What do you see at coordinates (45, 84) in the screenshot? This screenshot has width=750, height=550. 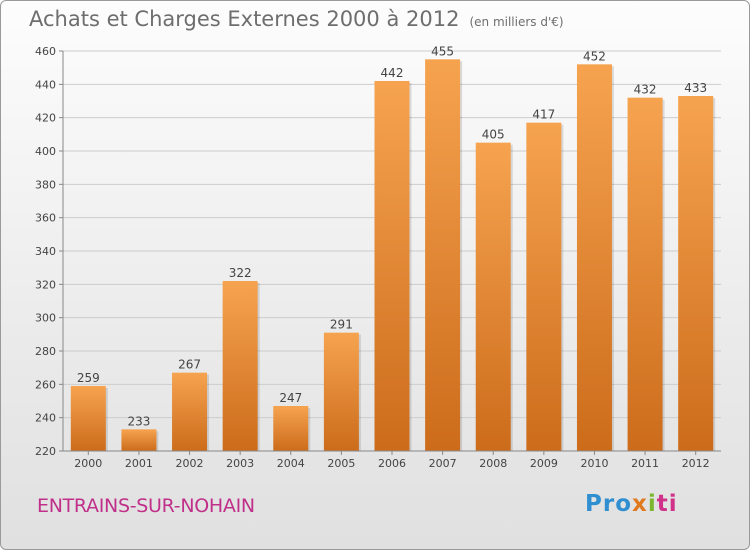 I see `y-tick-label: 440` at bounding box center [45, 84].